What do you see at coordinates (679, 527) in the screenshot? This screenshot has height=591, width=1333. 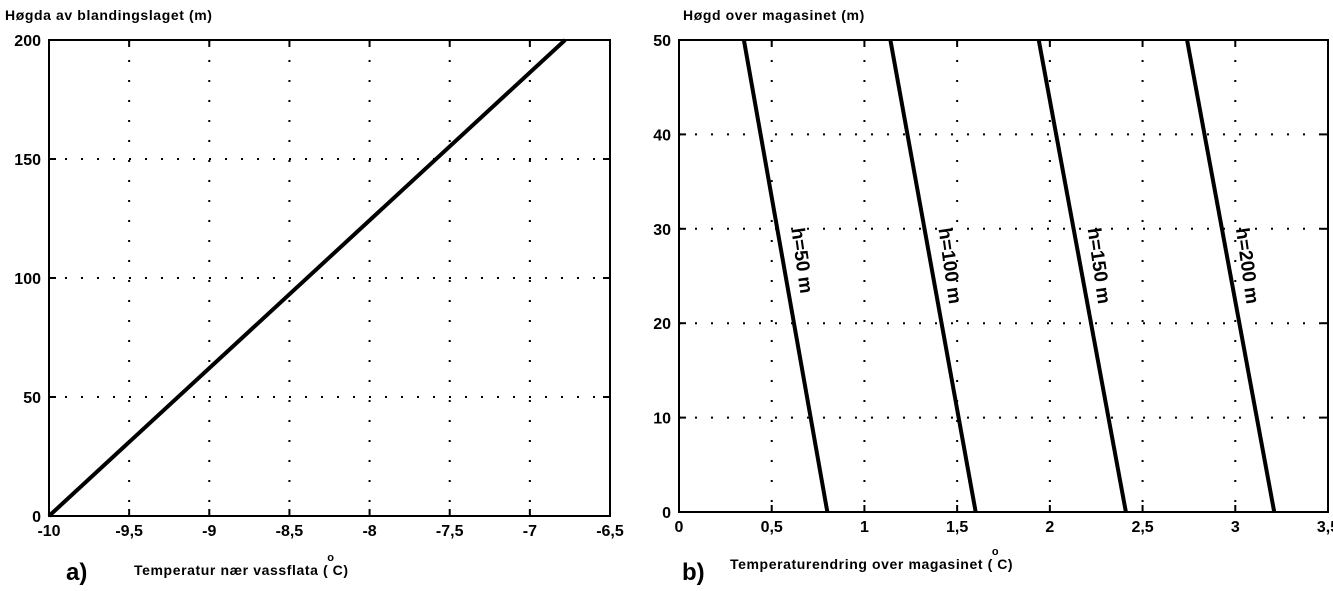 I see `x-tick-label: 0` at bounding box center [679, 527].